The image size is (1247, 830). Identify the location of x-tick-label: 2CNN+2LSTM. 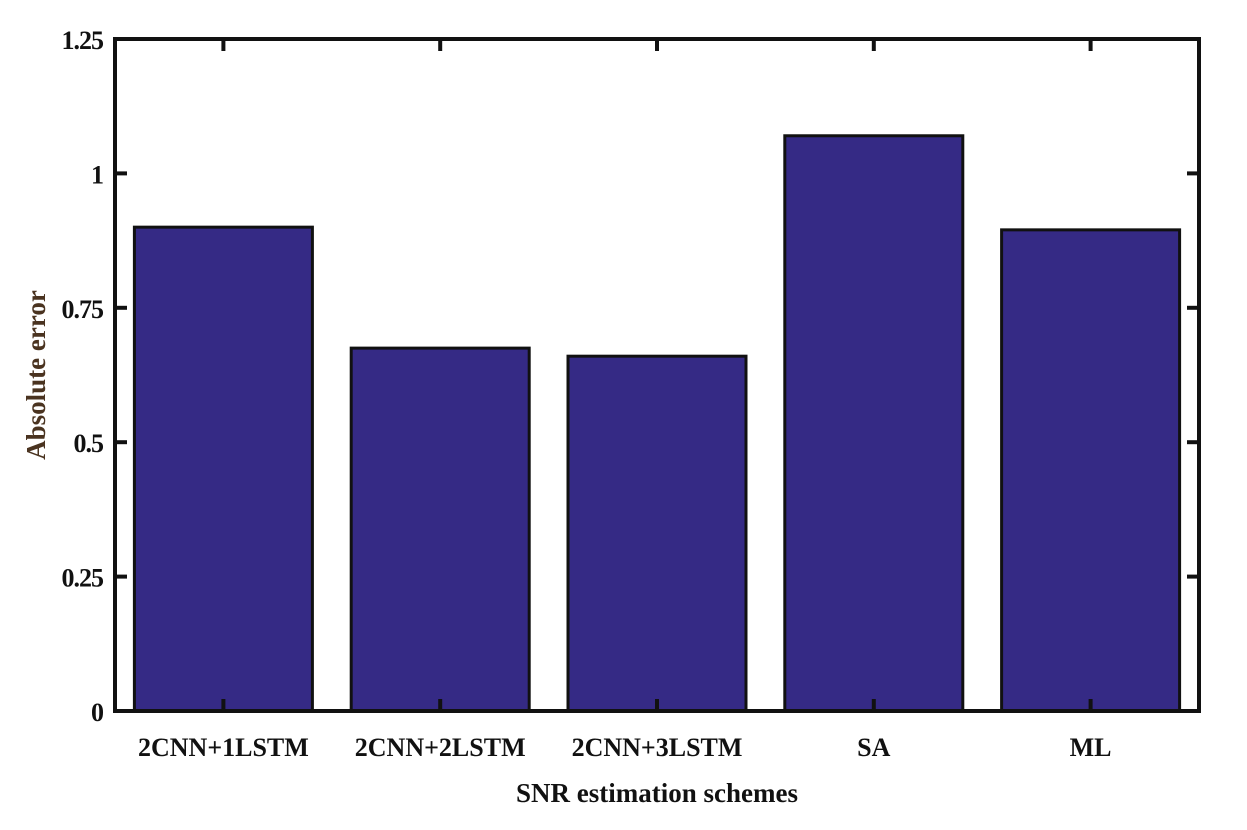
(440, 747).